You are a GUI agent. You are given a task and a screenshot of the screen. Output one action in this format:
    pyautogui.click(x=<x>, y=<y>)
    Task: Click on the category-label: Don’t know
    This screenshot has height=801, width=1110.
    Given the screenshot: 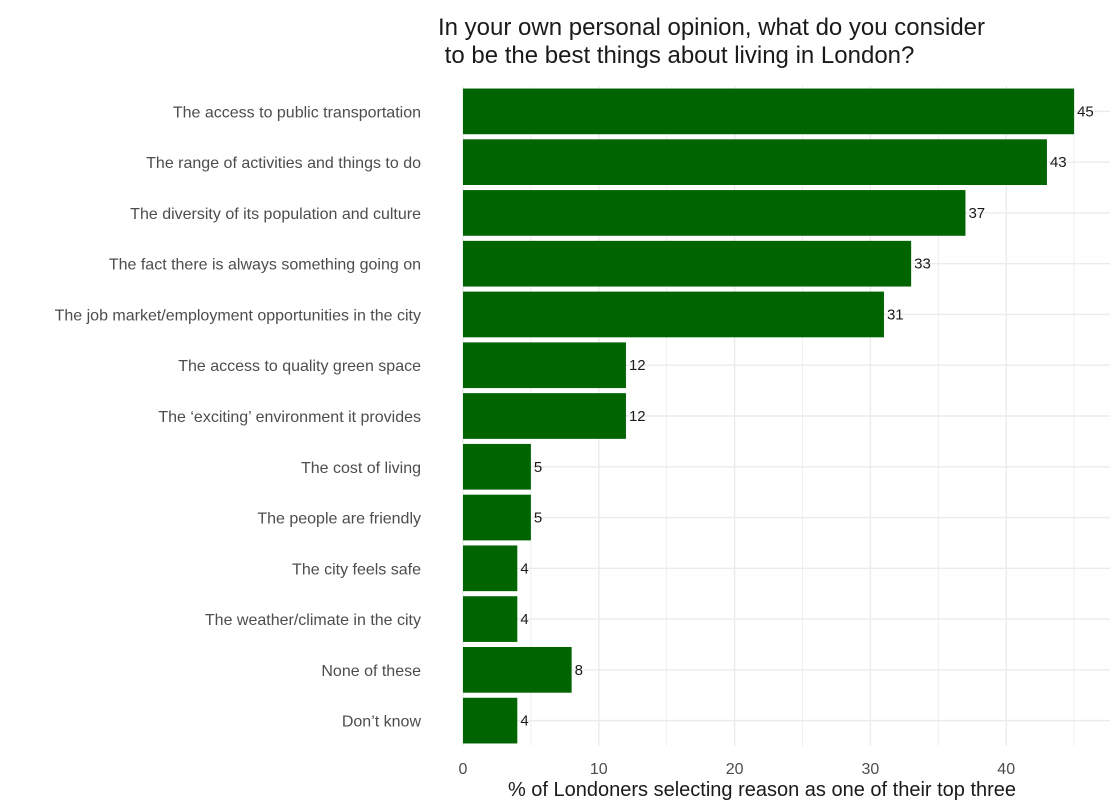 What is the action you would take?
    pyautogui.click(x=382, y=722)
    